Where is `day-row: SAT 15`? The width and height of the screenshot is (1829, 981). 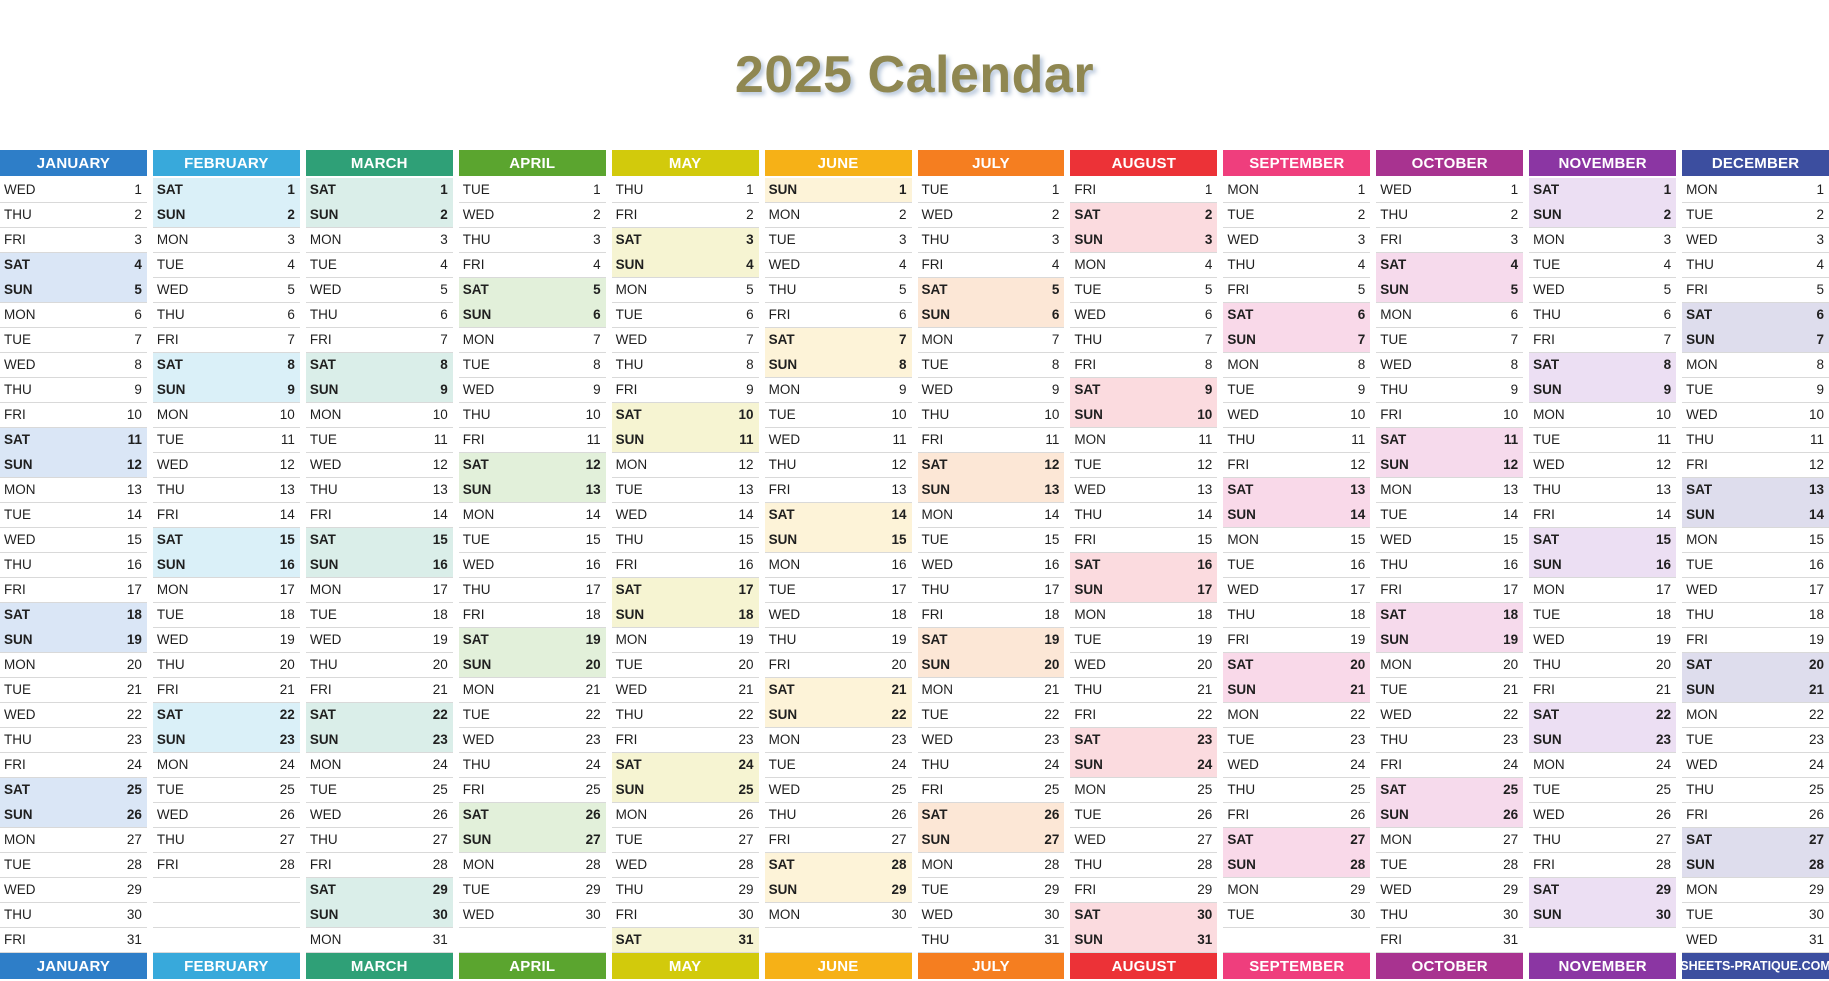
day-row: SAT 15 is located at coordinates (379, 540).